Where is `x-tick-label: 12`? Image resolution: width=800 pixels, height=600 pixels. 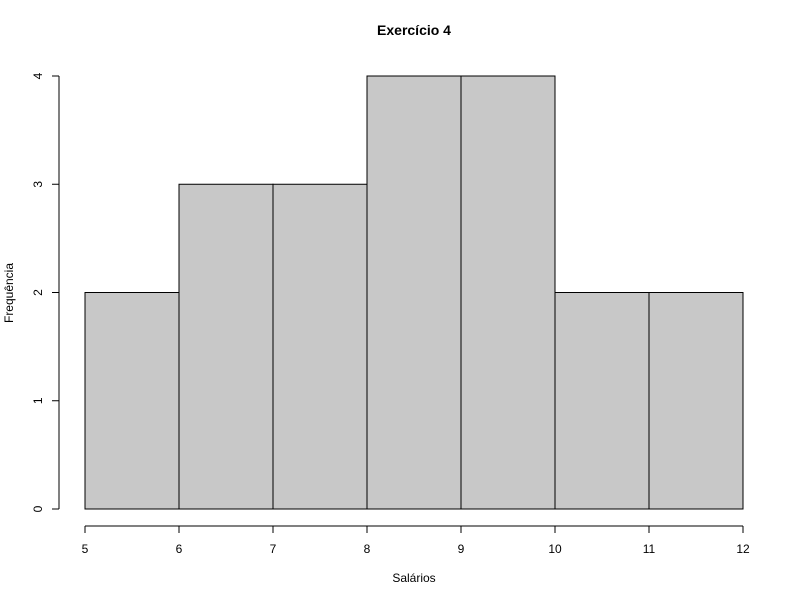 x-tick-label: 12 is located at coordinates (743, 549).